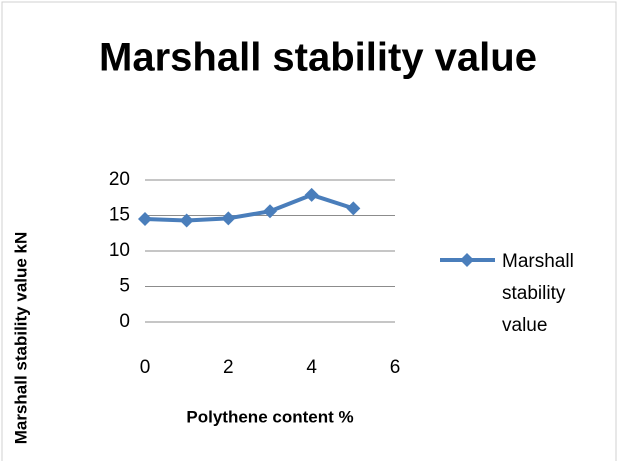 This screenshot has height=461, width=620. Describe the element at coordinates (311, 367) in the screenshot. I see `x-tick-label: 4` at that location.